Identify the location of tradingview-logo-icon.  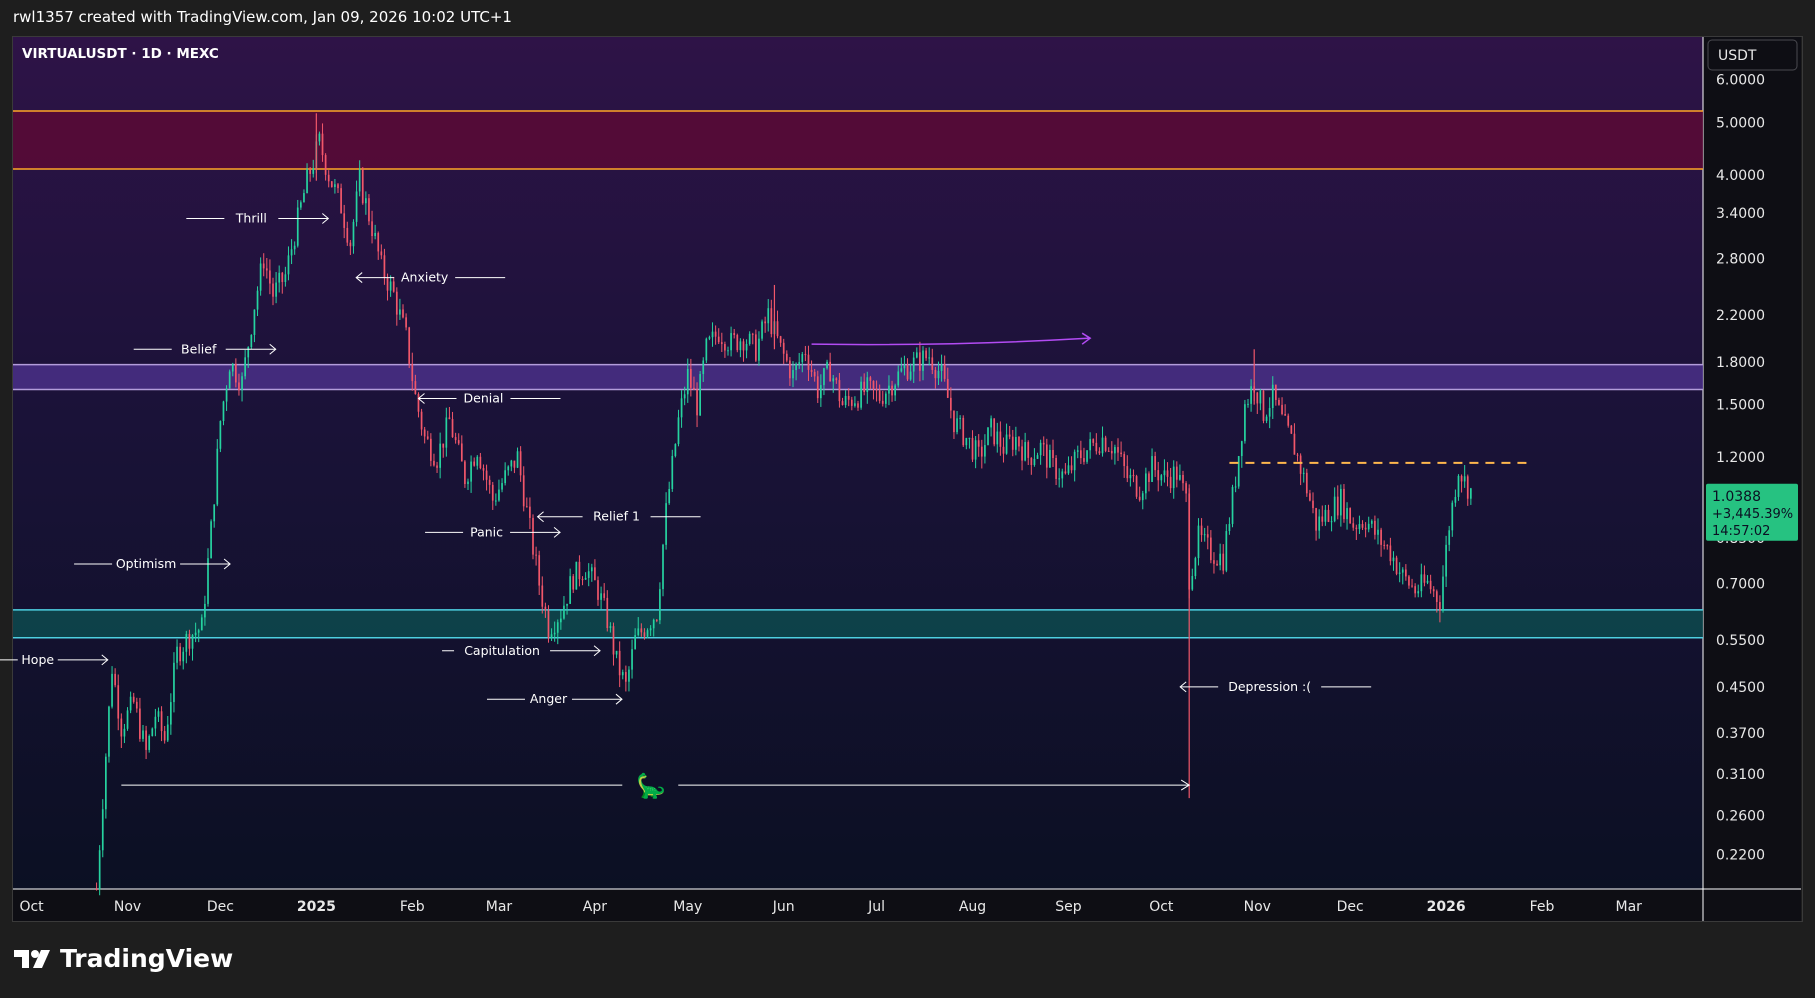
(32, 958).